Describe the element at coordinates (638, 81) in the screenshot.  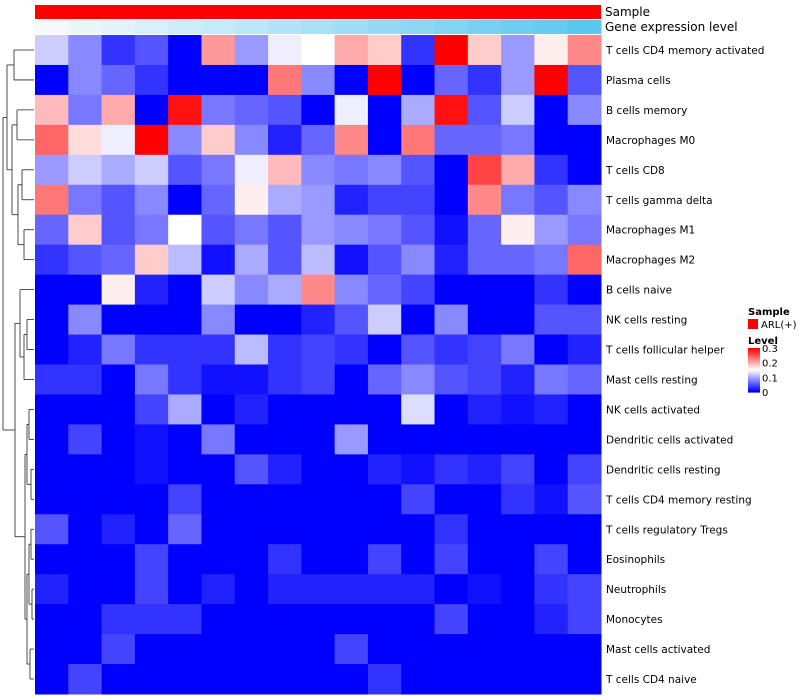
I see `row-label: Plasma cells` at that location.